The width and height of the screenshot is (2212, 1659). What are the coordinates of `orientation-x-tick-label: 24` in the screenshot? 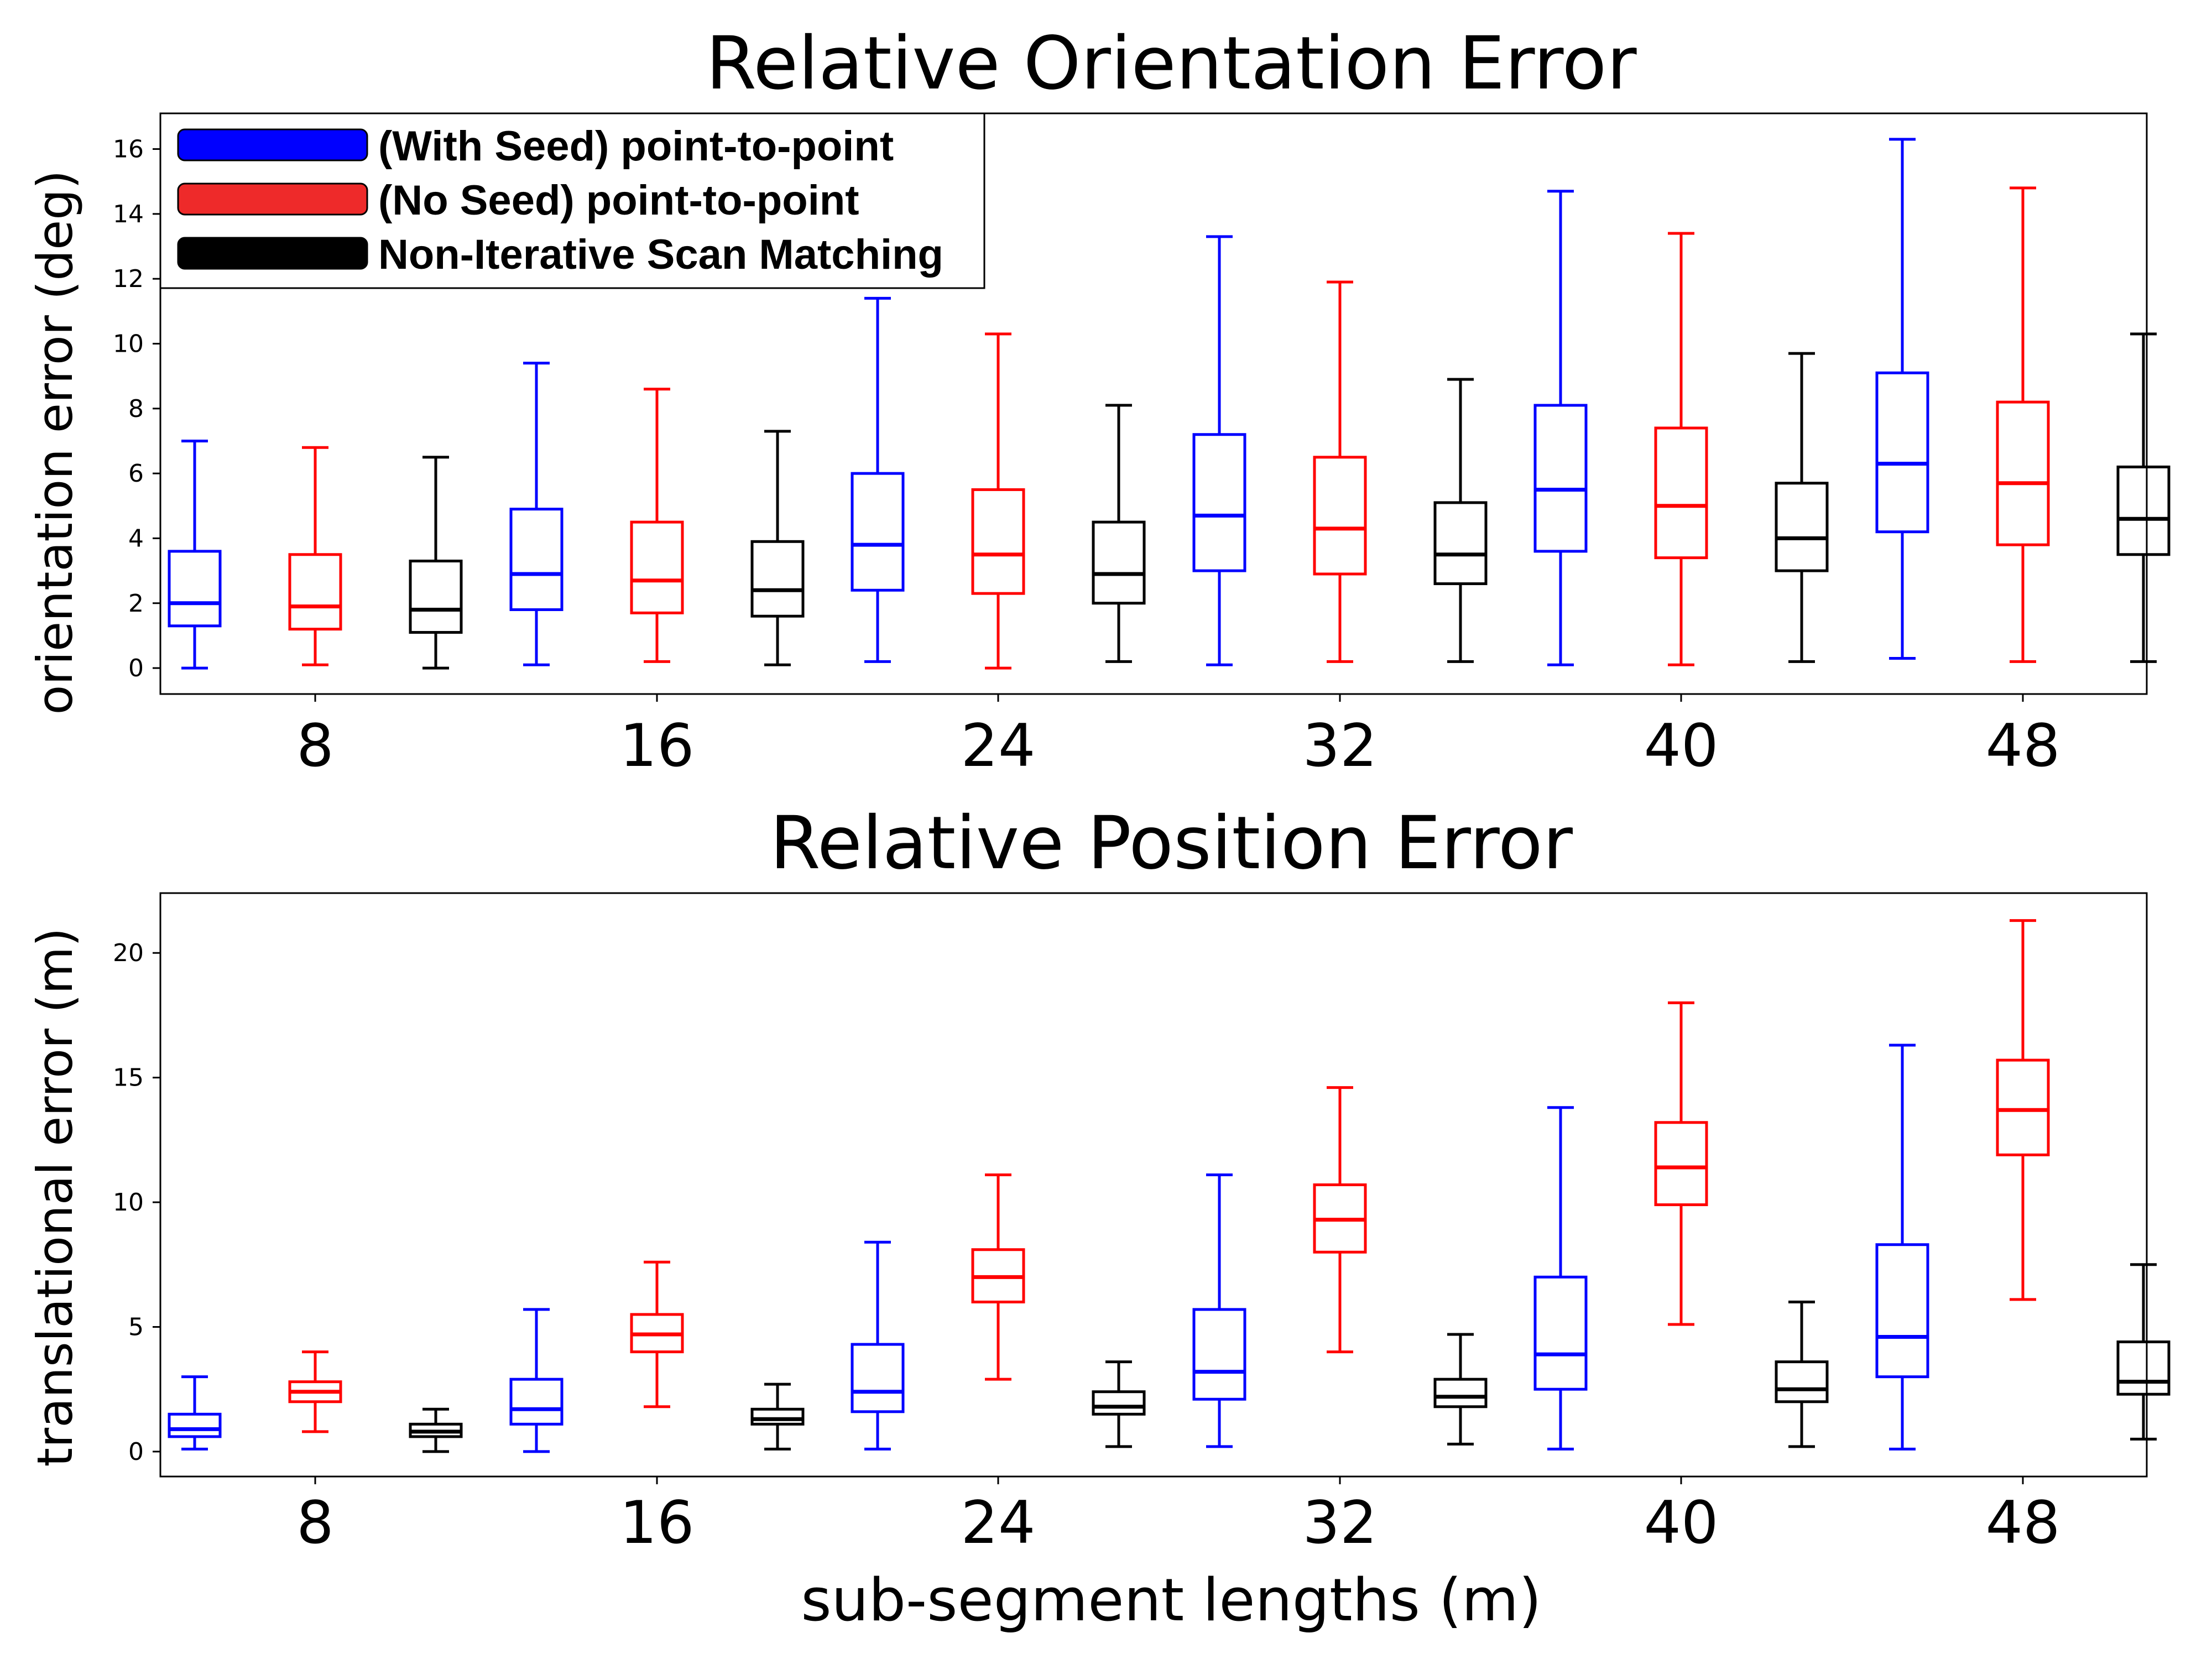 It's located at (999, 746).